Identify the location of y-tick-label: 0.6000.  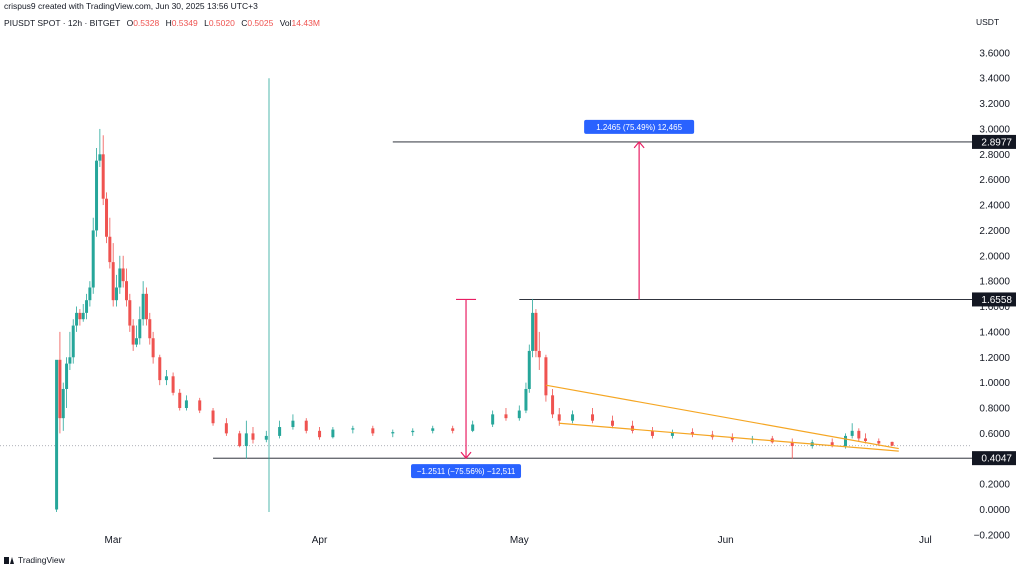
(994, 434).